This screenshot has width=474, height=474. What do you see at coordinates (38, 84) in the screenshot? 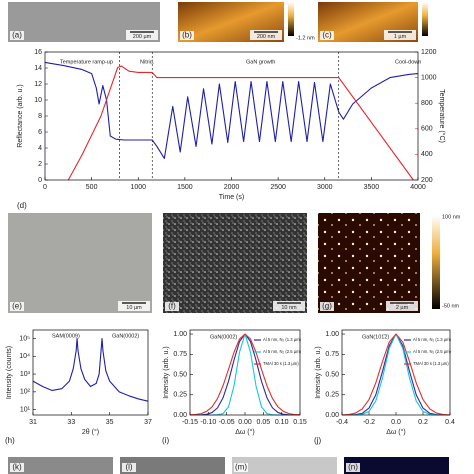
I see `y-tick-label: 12` at bounding box center [38, 84].